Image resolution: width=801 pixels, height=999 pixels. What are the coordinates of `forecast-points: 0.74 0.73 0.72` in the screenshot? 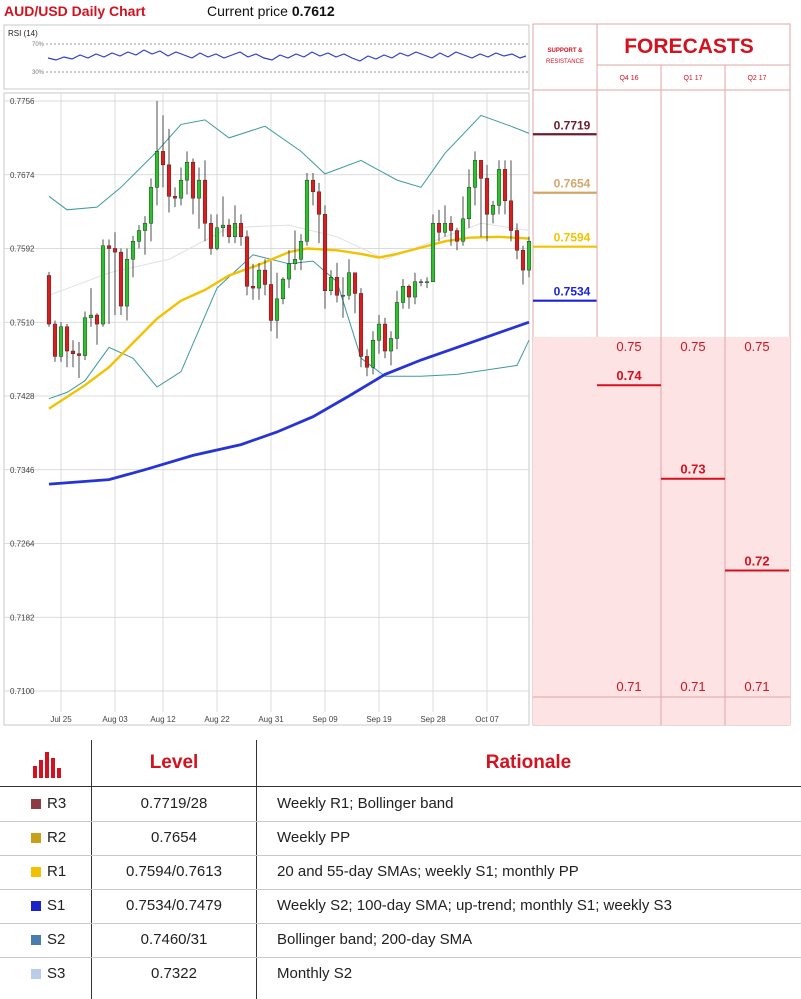 It's located at (693, 470).